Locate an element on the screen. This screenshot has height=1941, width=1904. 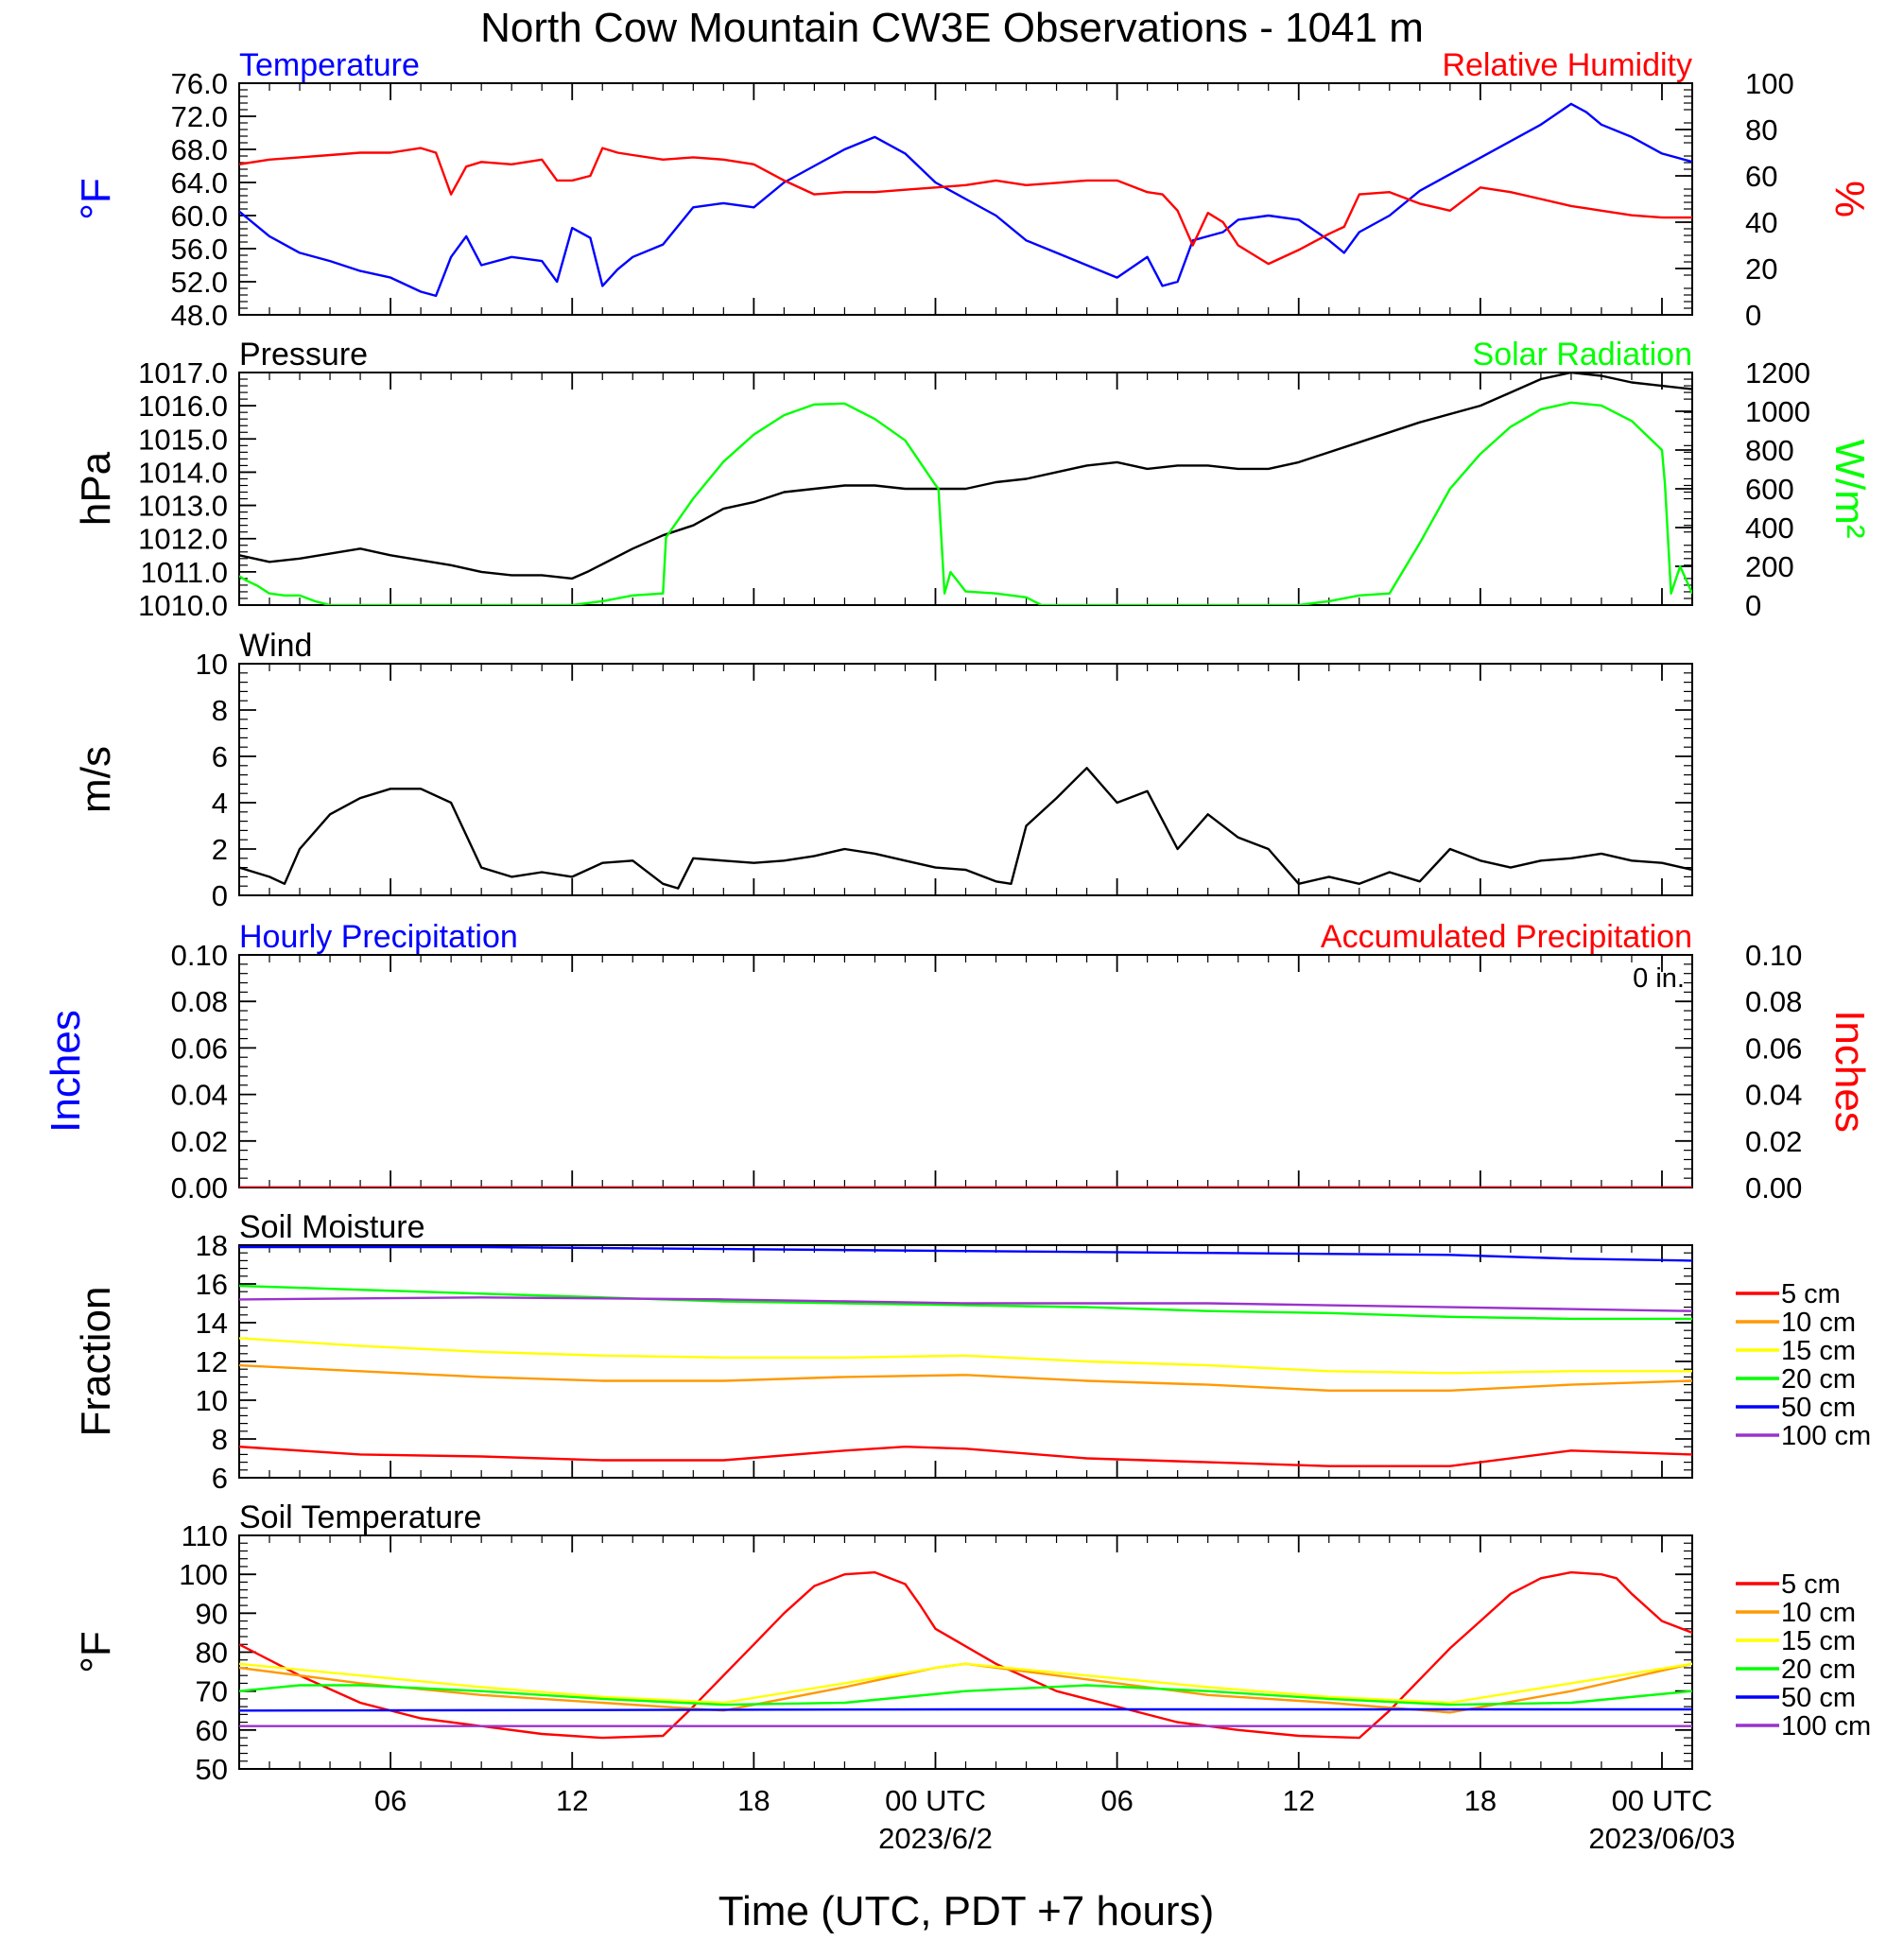
y-right-tick-label: 0.00 is located at coordinates (1773, 1188).